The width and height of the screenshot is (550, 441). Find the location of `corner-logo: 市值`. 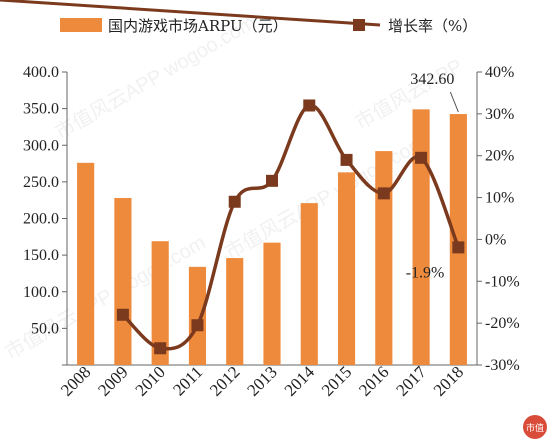

corner-logo: 市值 is located at coordinates (535, 427).